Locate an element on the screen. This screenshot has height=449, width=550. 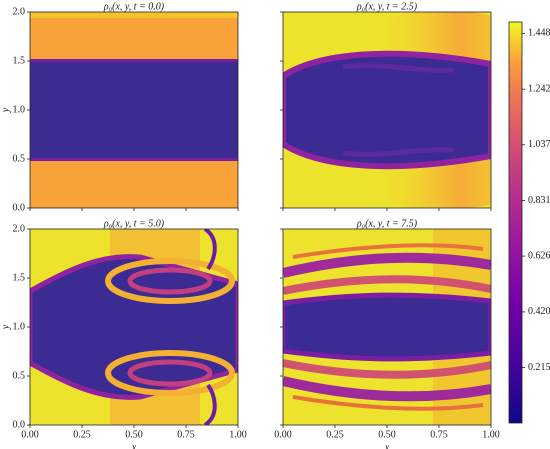
colorbar is located at coordinates (515, 222).